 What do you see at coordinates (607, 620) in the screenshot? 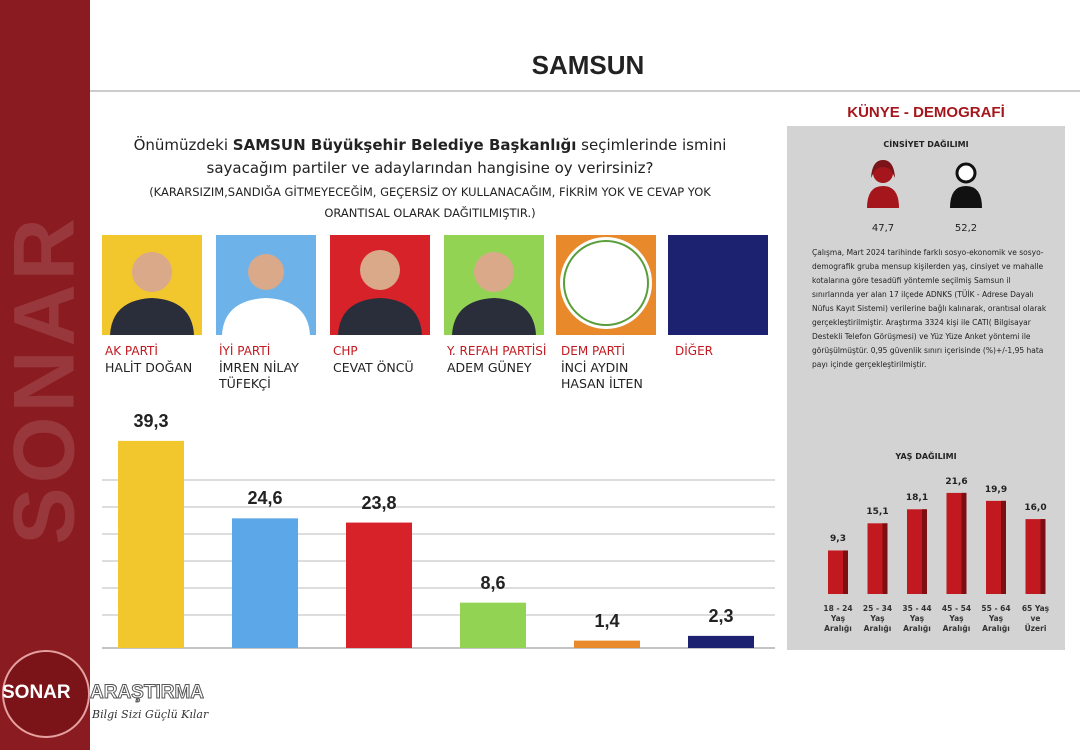
I see `value-label: 1,4` at bounding box center [607, 620].